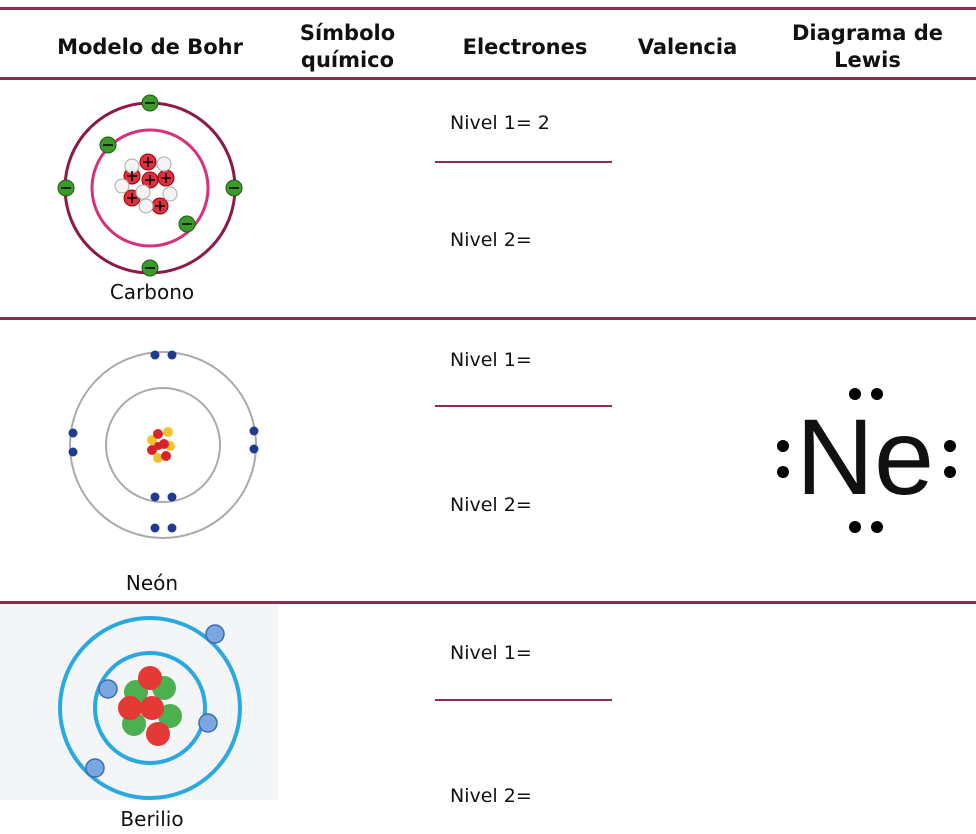 This screenshot has width=976, height=834. I want to click on header-cell: Valencia, so click(687, 47).